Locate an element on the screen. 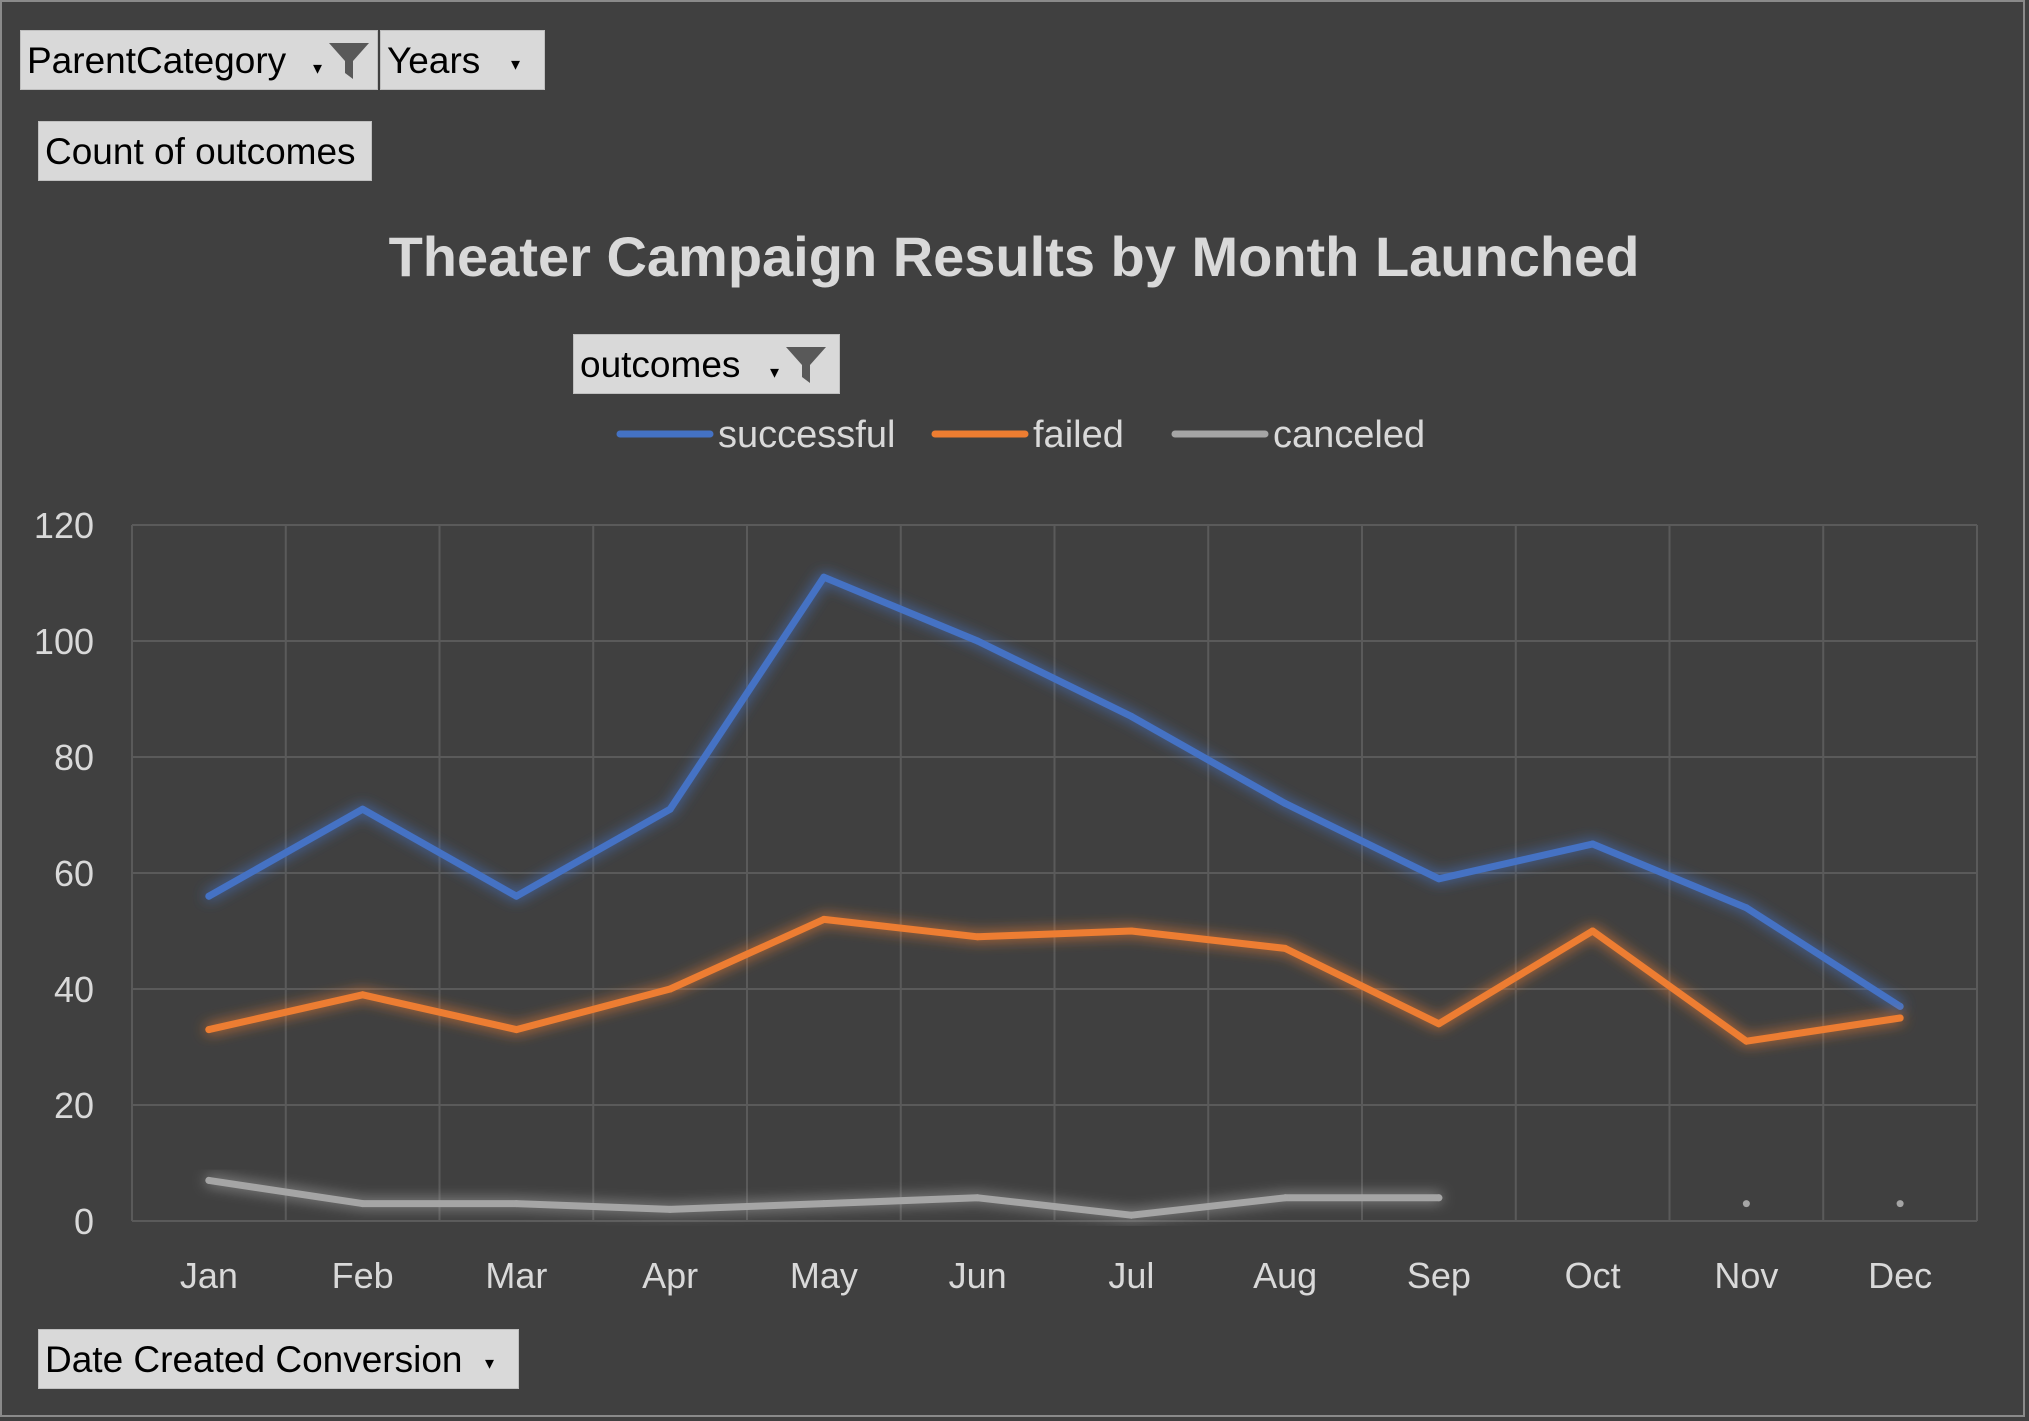 Image resolution: width=2029 pixels, height=1421 pixels. legend-field-label: outcomes is located at coordinates (660, 364).